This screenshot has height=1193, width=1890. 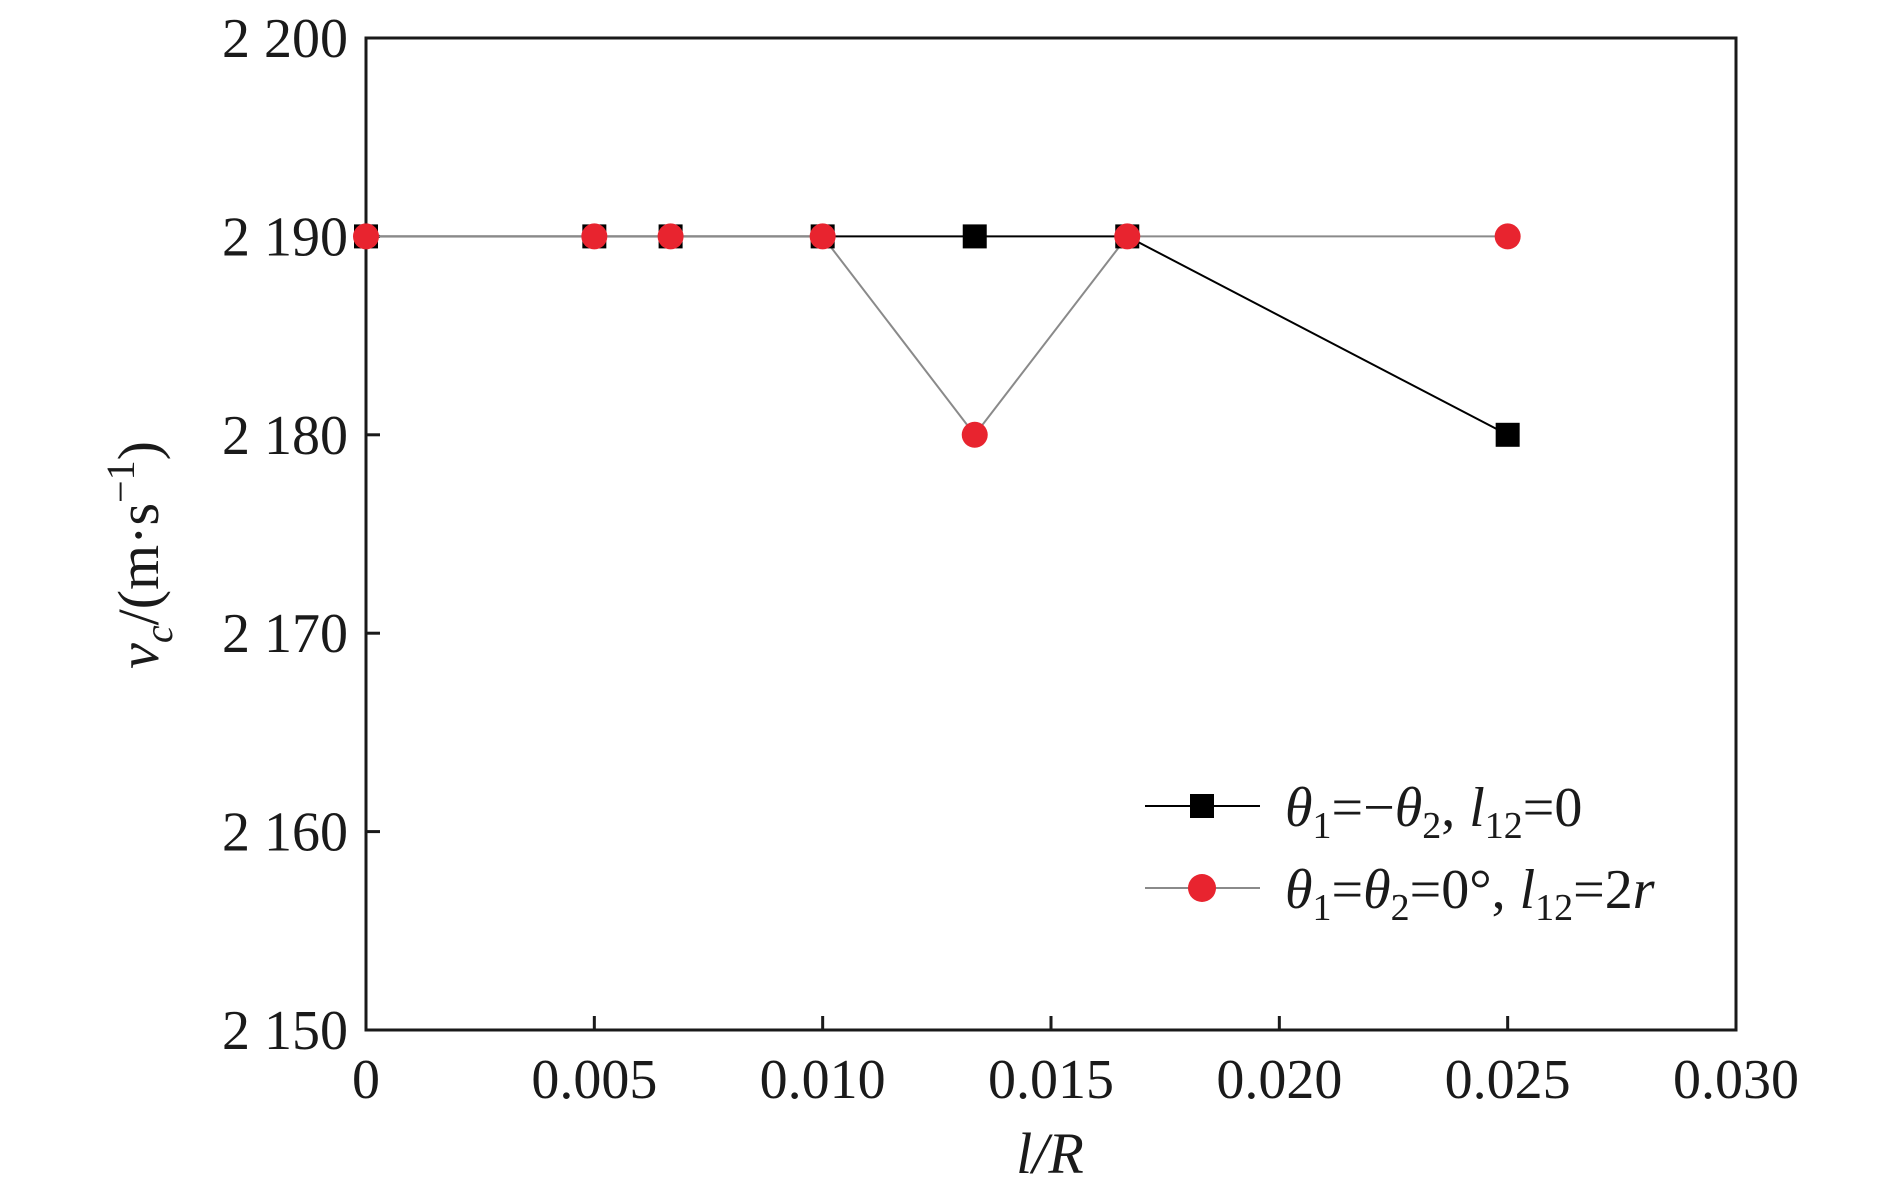 I want to click on series-layer, so click(x=937, y=335).